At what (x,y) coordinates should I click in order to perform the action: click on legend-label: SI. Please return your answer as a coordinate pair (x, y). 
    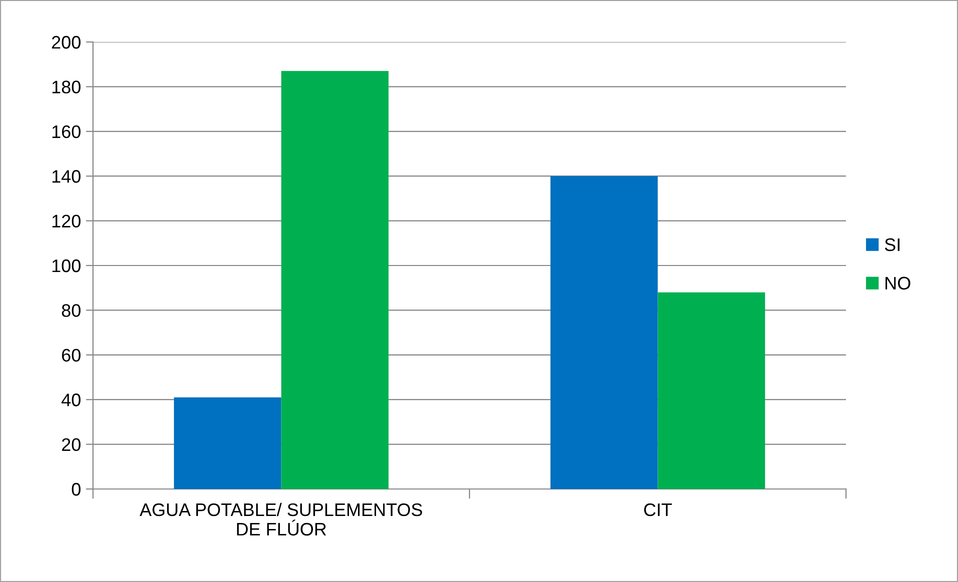
    Looking at the image, I should click on (892, 245).